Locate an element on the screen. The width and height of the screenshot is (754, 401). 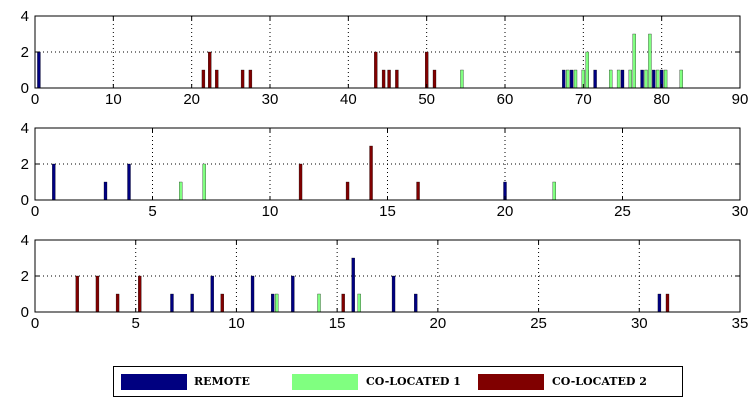
panel-2-ytick-label: 4 is located at coordinates (25, 128).